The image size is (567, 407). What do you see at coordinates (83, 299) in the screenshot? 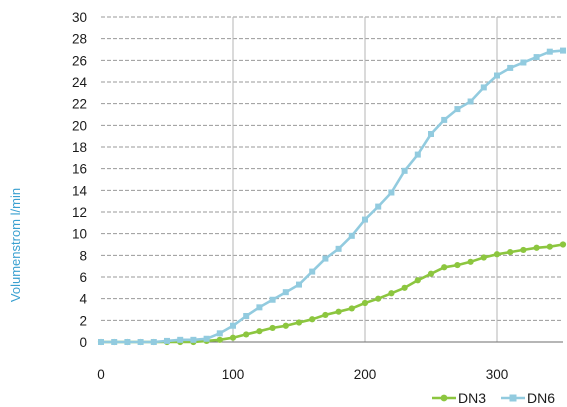
I see `y-tick-label: 4` at bounding box center [83, 299].